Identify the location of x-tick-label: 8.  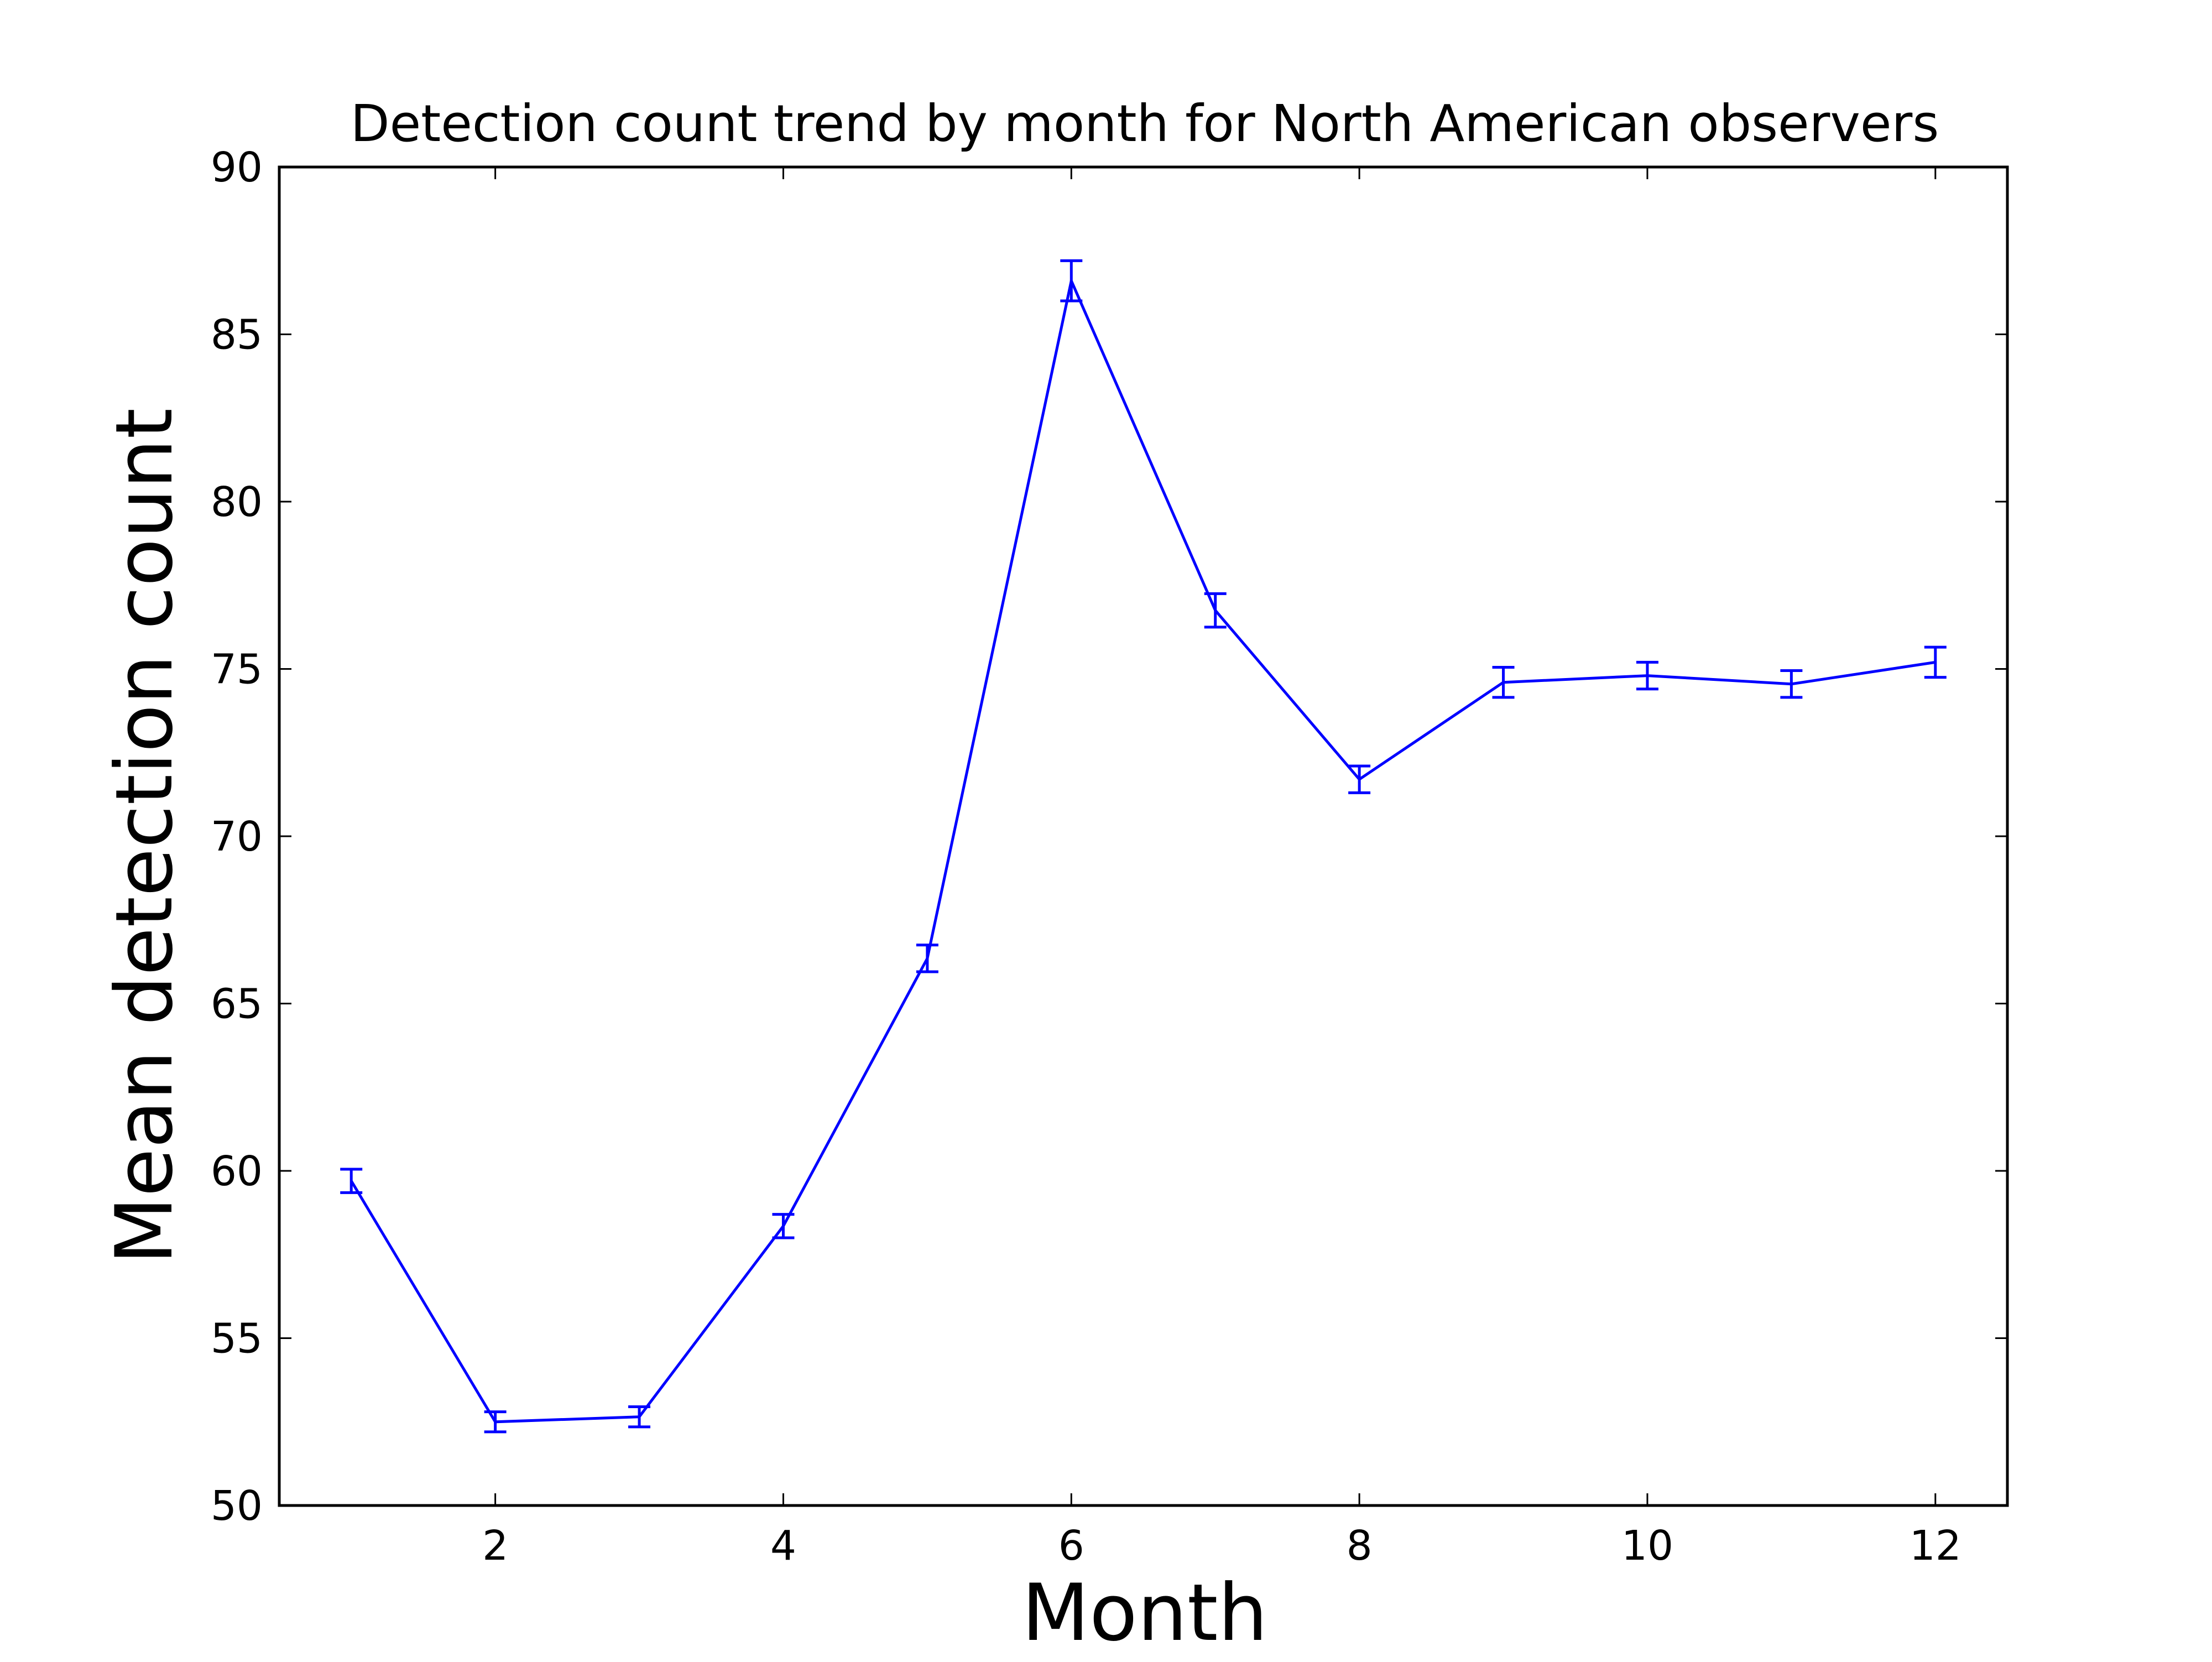
(1360, 1546).